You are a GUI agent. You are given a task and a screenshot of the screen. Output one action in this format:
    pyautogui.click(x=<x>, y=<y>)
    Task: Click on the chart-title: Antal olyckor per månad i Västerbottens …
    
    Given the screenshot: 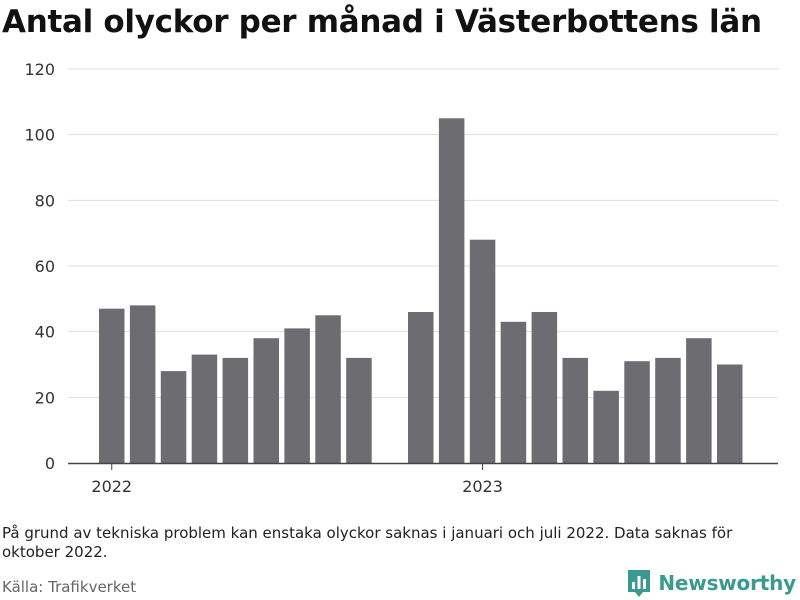 What is the action you would take?
    pyautogui.click(x=382, y=22)
    